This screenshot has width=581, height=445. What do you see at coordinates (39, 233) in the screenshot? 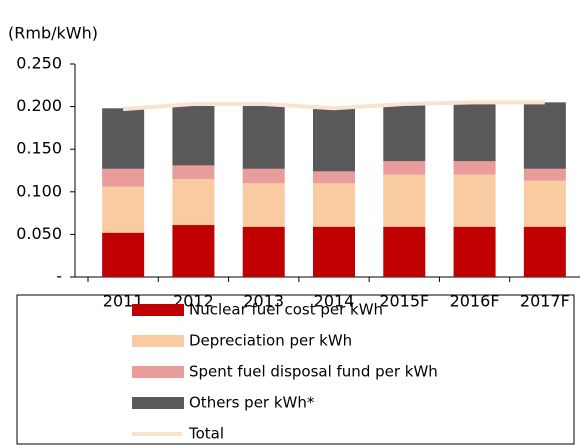
I see `y-tick-label: 0.050` at bounding box center [39, 233].